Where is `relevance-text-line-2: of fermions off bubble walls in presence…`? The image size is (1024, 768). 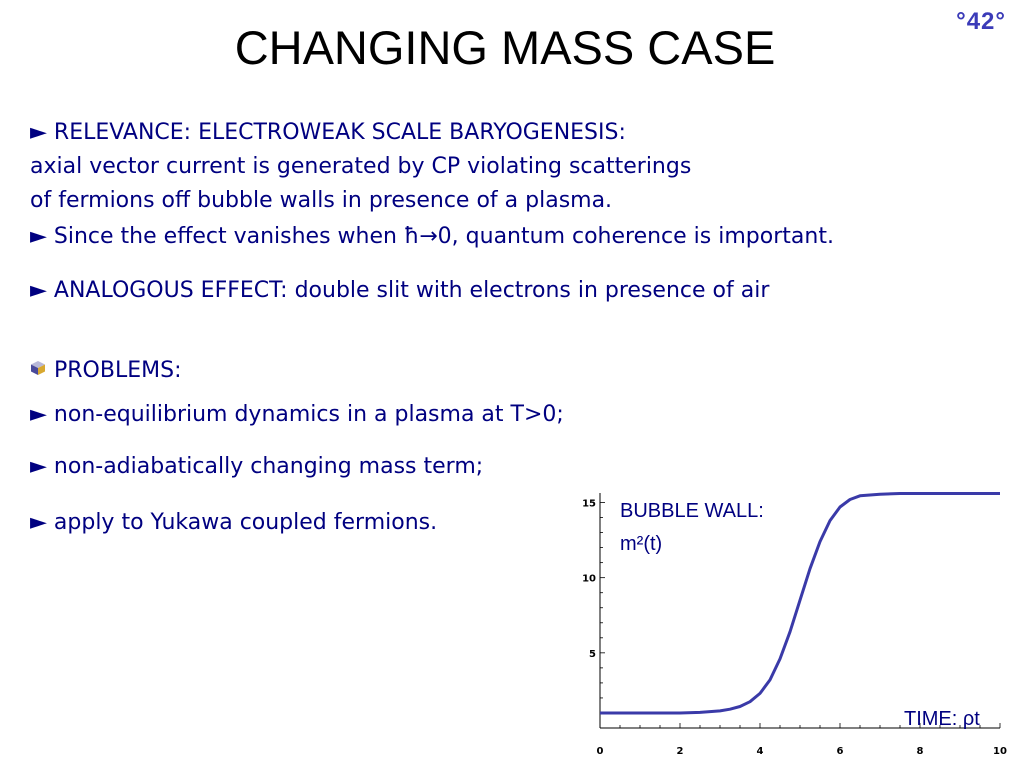
relevance-text-line-2: of fermions off bubble walls in presence… is located at coordinates (321, 200).